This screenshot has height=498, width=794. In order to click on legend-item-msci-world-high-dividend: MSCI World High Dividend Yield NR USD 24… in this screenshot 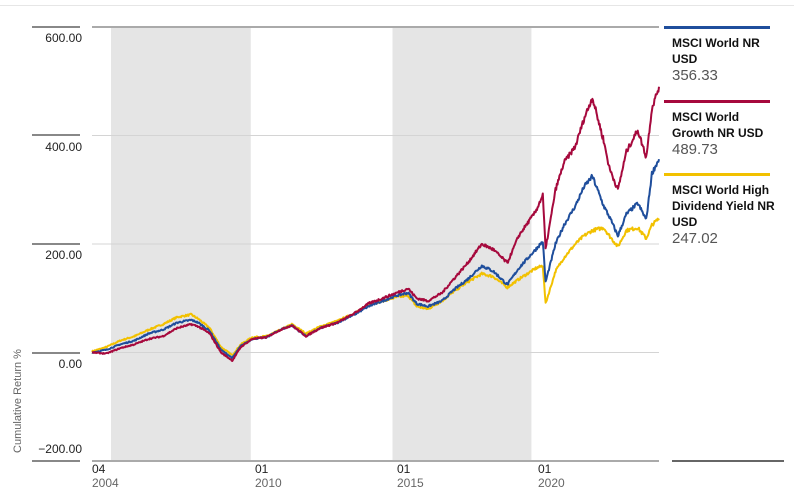, I will do `click(722, 210)`.